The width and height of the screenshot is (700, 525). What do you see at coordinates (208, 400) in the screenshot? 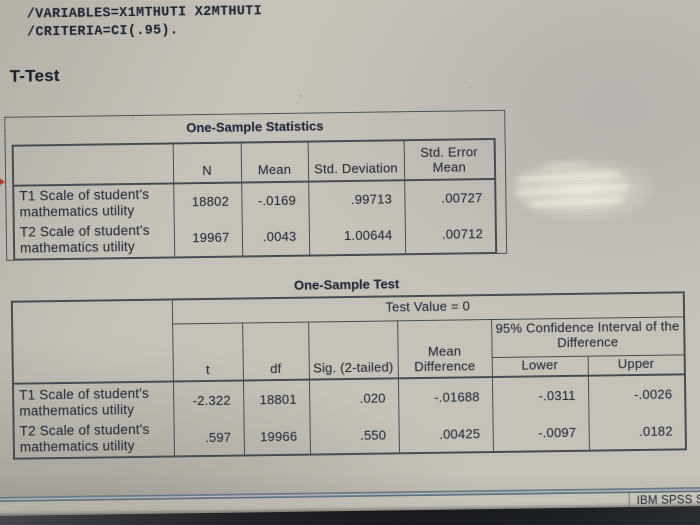
I see `test-cell-t: -2.322` at bounding box center [208, 400].